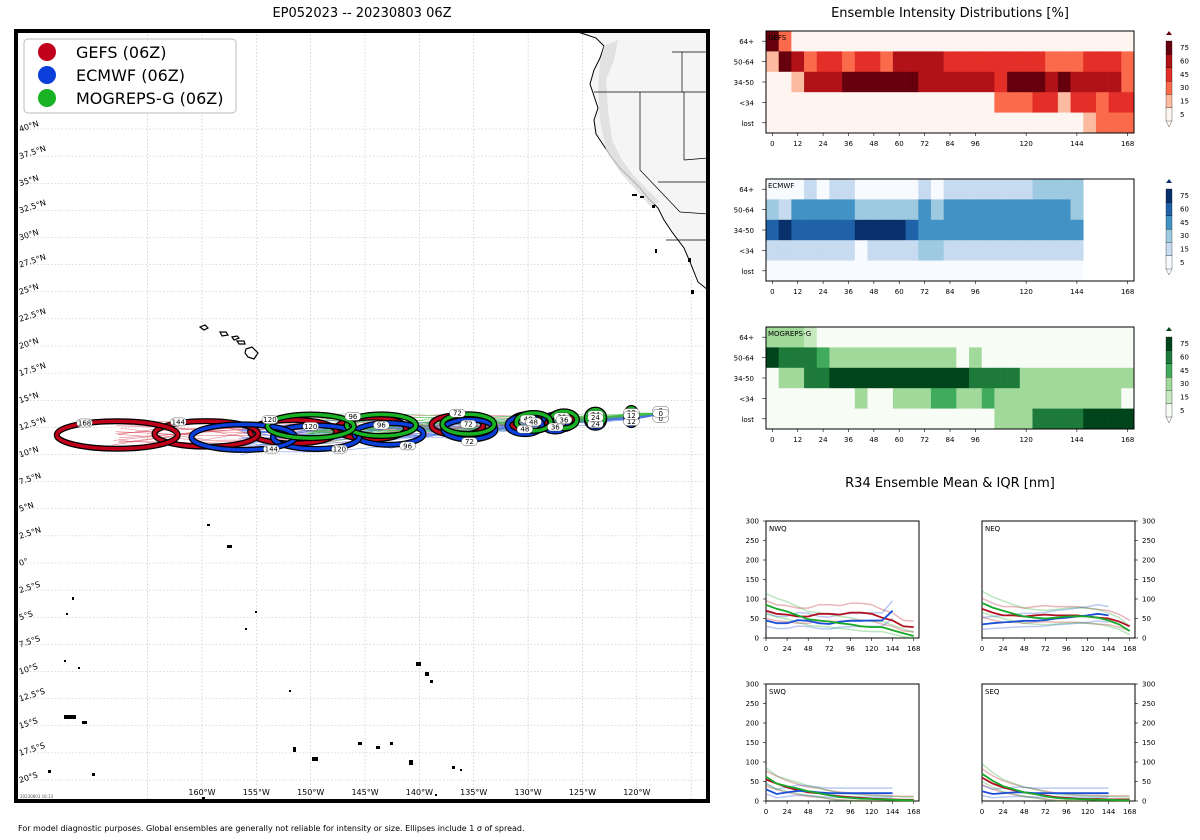 This screenshot has height=840, width=1200. Describe the element at coordinates (1087, 649) in the screenshot. I see `x-tick-label: 120` at that location.